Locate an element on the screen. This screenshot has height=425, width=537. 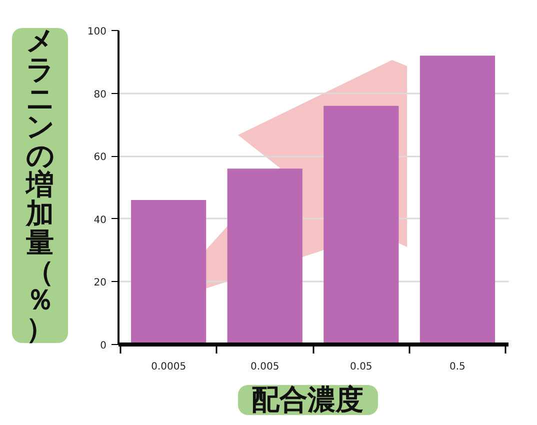
y-axis-title: メラニンの増加量（％） is located at coordinates (40, 185).